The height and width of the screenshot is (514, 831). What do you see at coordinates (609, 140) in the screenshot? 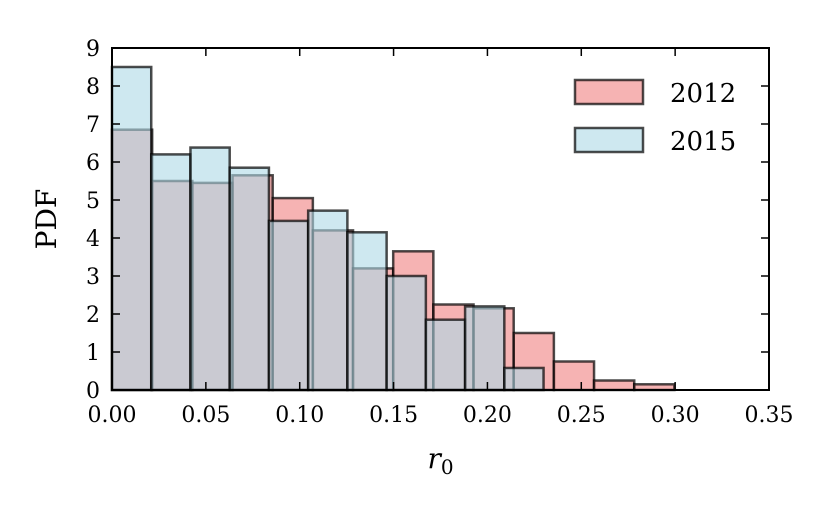
I see `legend-swatch-2015` at bounding box center [609, 140].